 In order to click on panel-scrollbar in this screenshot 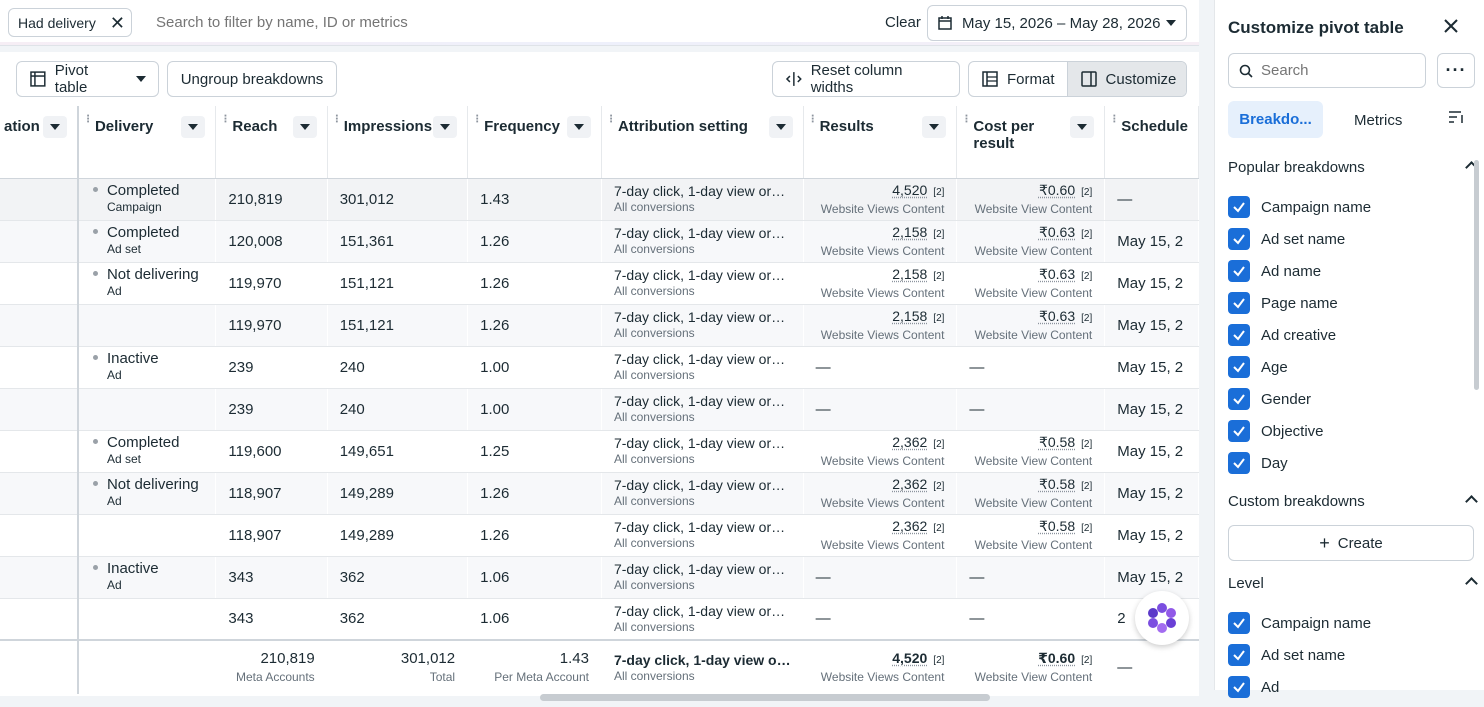, I will do `click(1476, 275)`.